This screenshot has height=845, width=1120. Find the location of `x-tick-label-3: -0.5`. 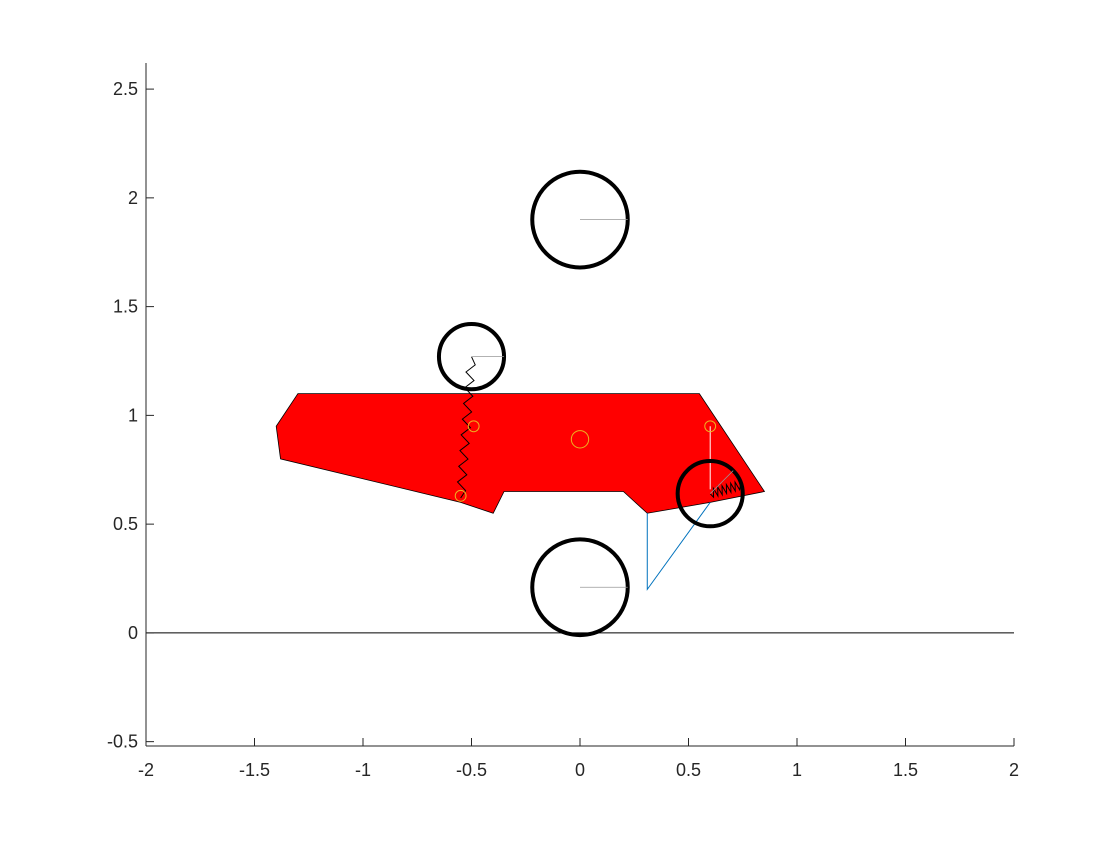

x-tick-label-3: -0.5 is located at coordinates (471, 770).